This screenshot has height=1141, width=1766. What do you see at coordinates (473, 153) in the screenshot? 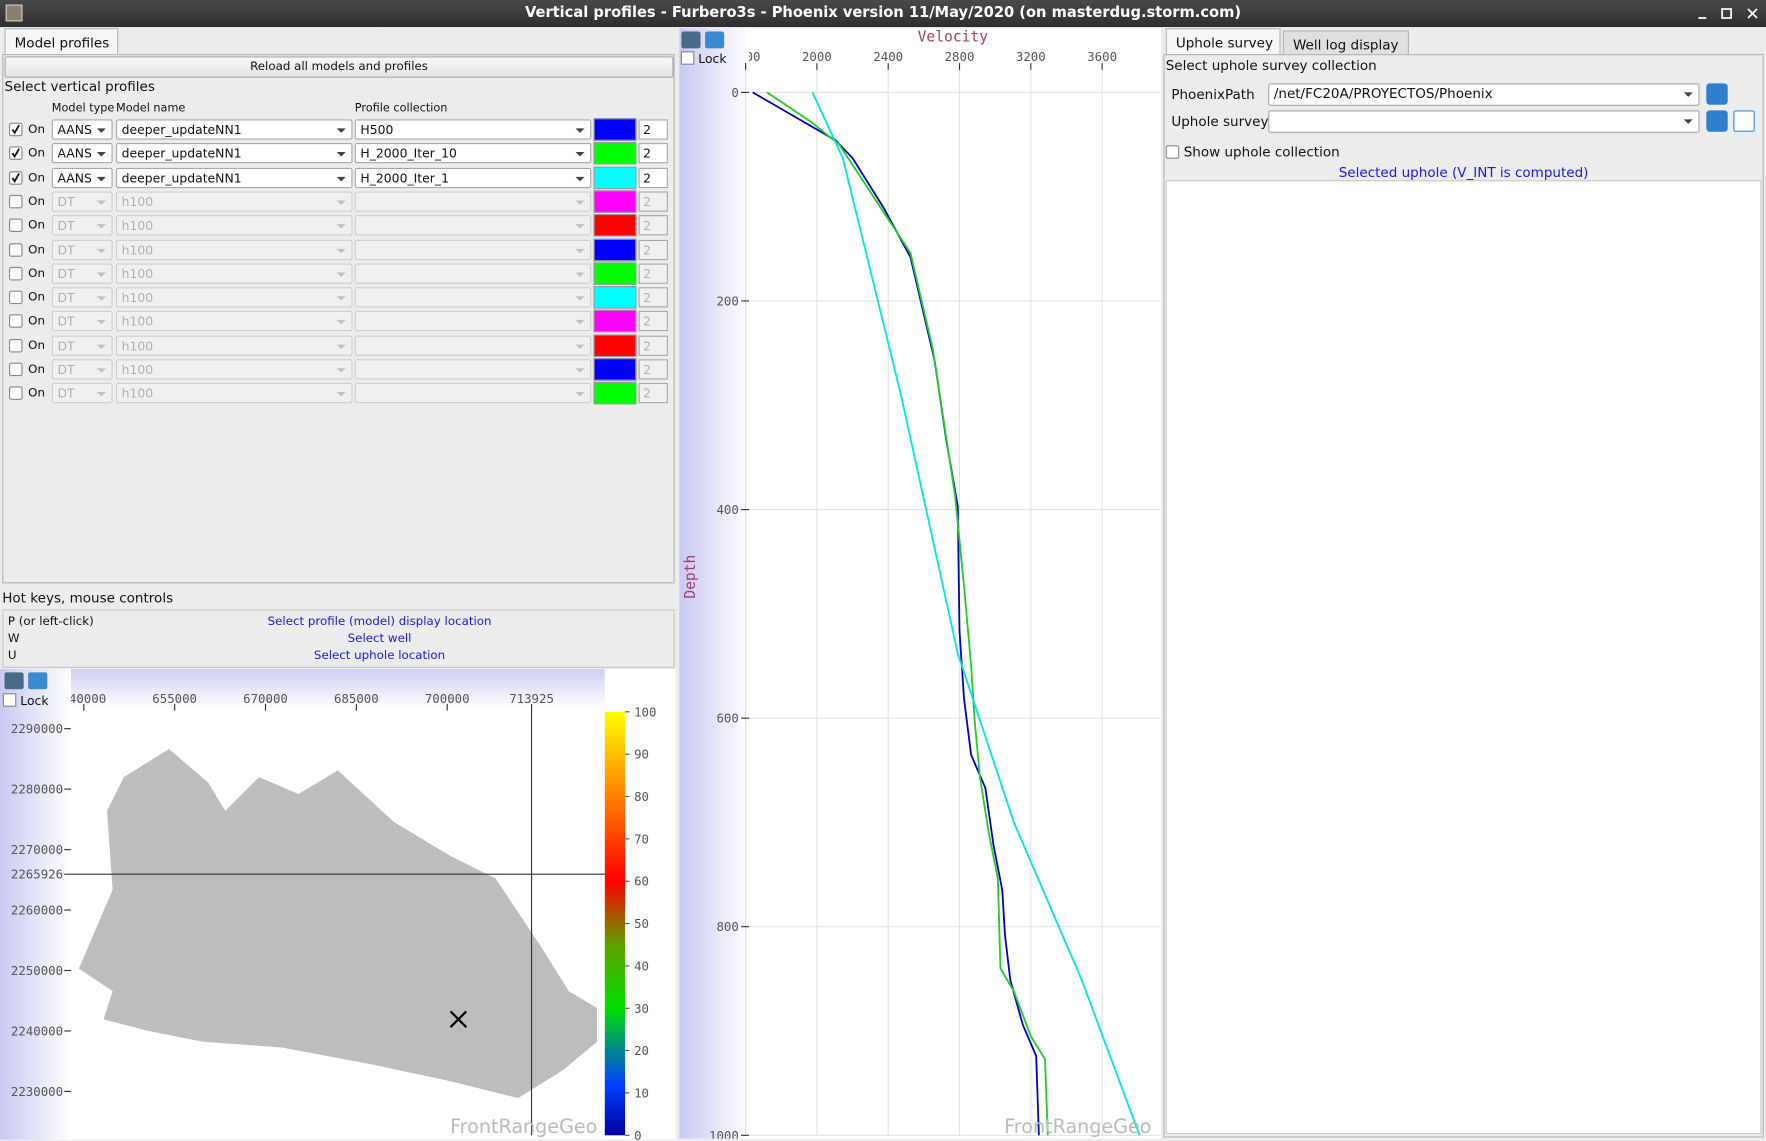
I see `profile-collection: H_2000_Iter_10` at bounding box center [473, 153].